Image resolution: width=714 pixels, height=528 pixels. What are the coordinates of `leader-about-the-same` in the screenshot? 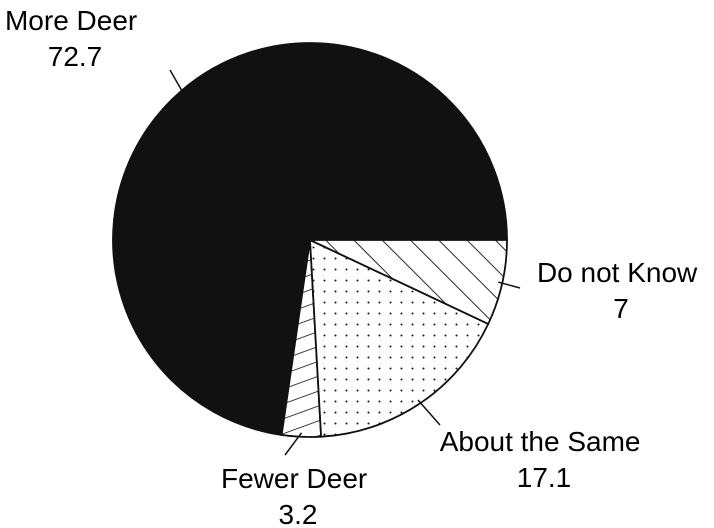 It's located at (429, 412).